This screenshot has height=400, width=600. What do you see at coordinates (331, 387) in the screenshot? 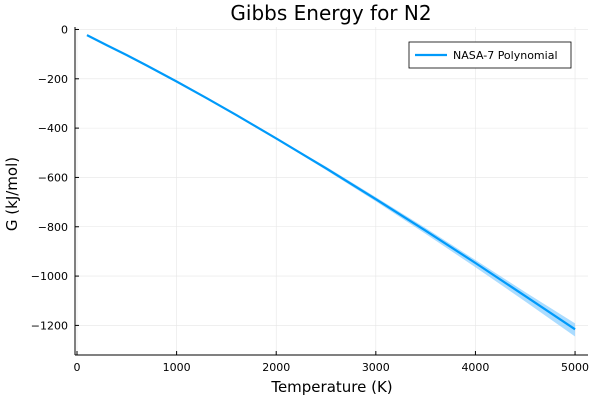
I see `x-axis-title: Temperature (K)` at bounding box center [331, 387].